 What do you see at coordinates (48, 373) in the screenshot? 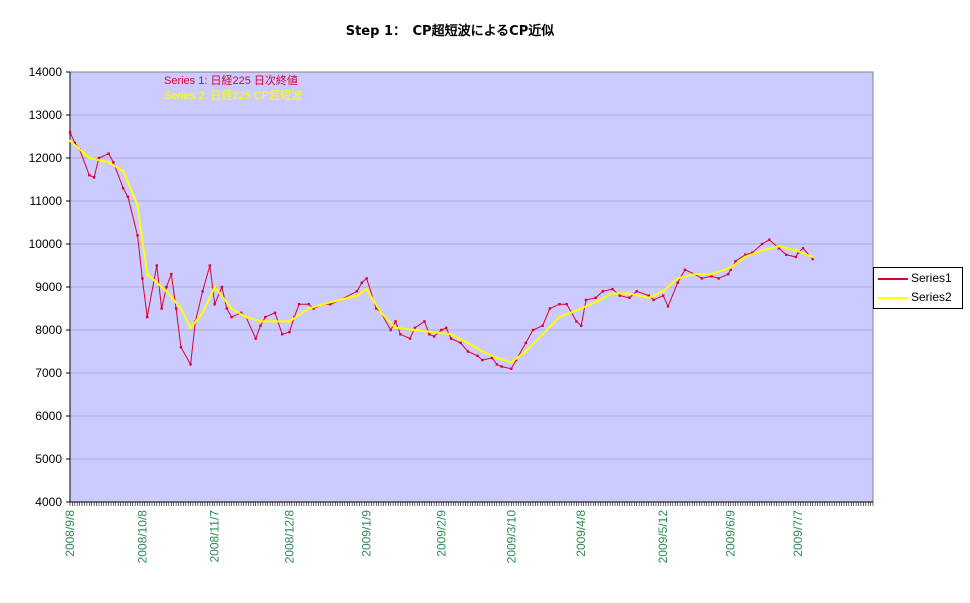
I see `y-tick-label-7000: 7000` at bounding box center [48, 373].